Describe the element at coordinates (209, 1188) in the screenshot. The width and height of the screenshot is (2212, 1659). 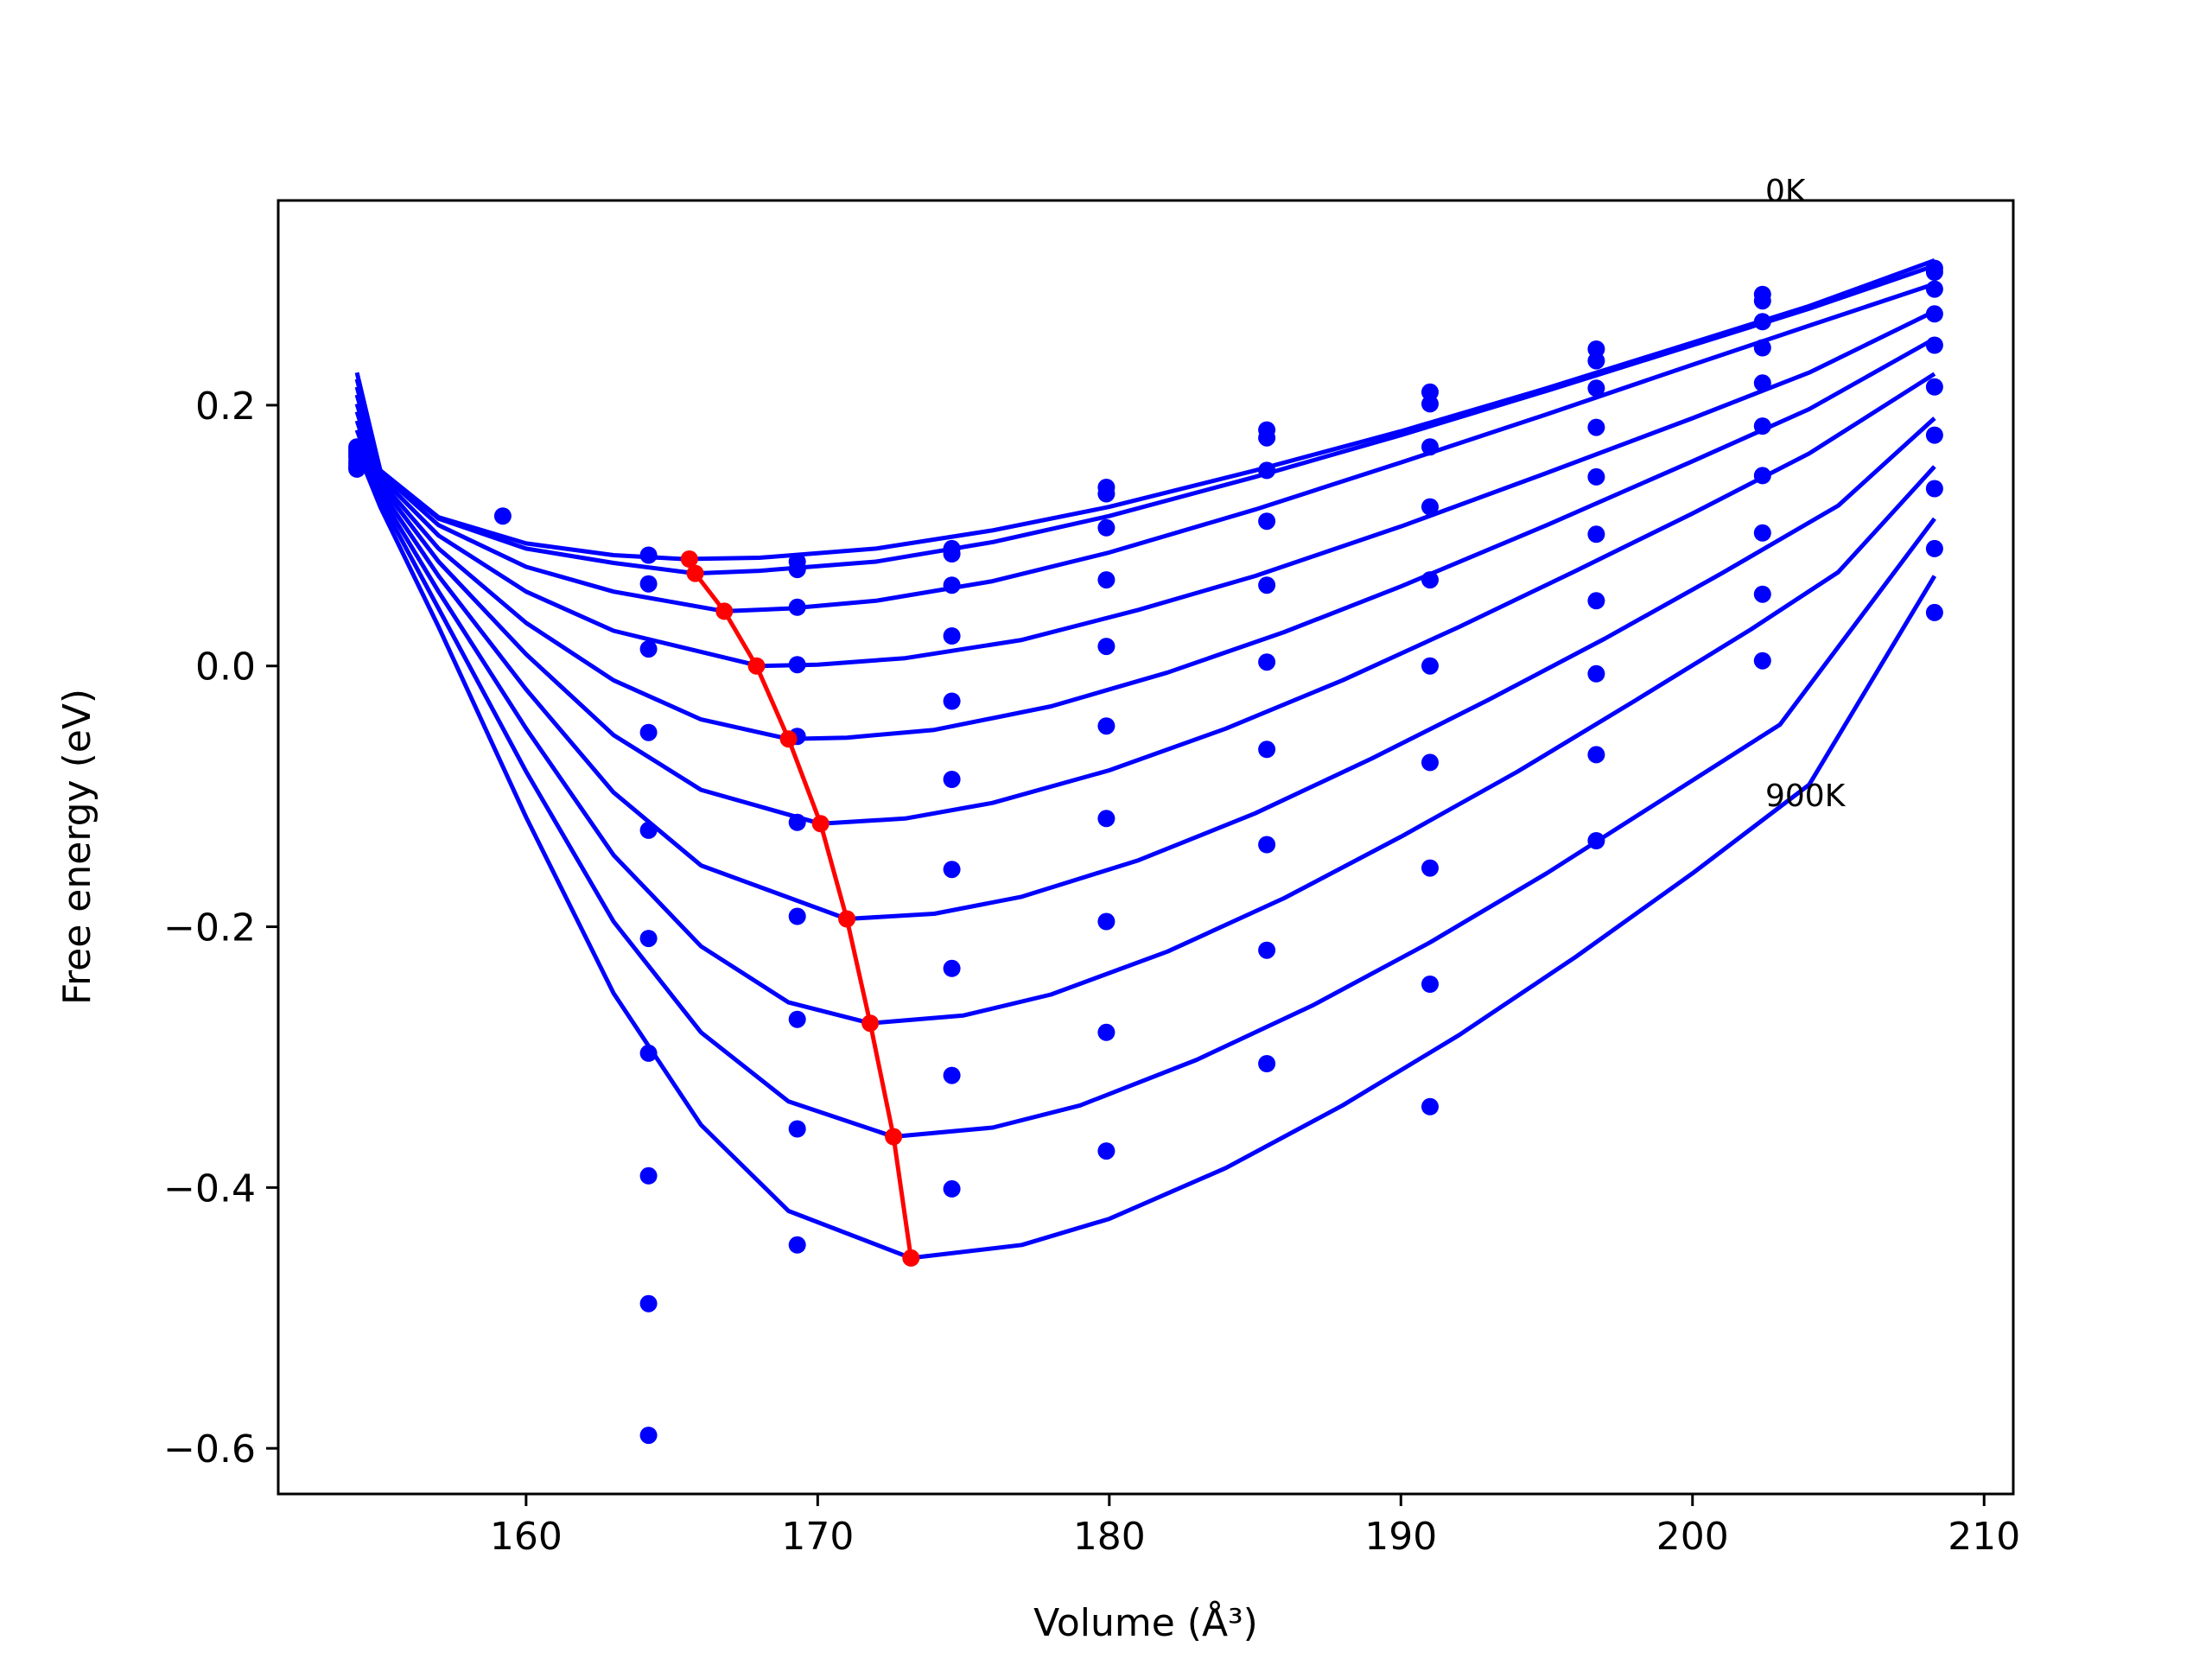
I see `y-tick-label-1: −0.4` at that location.